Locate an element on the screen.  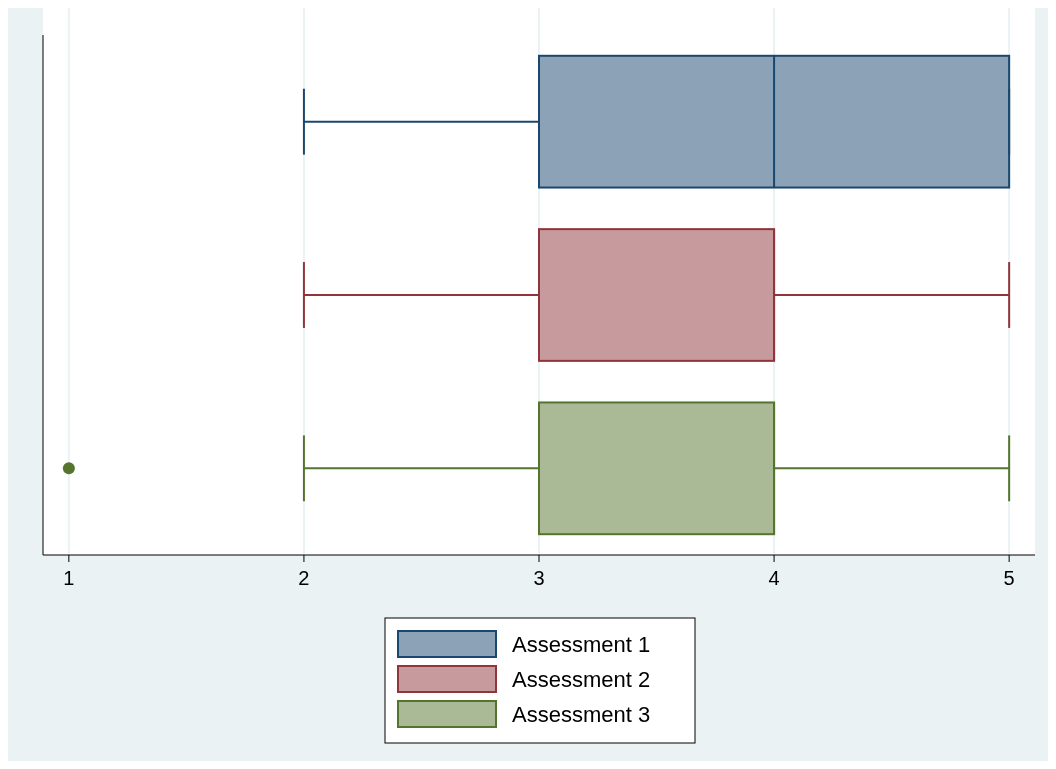
legend-label: Assessment 2 is located at coordinates (581, 679).